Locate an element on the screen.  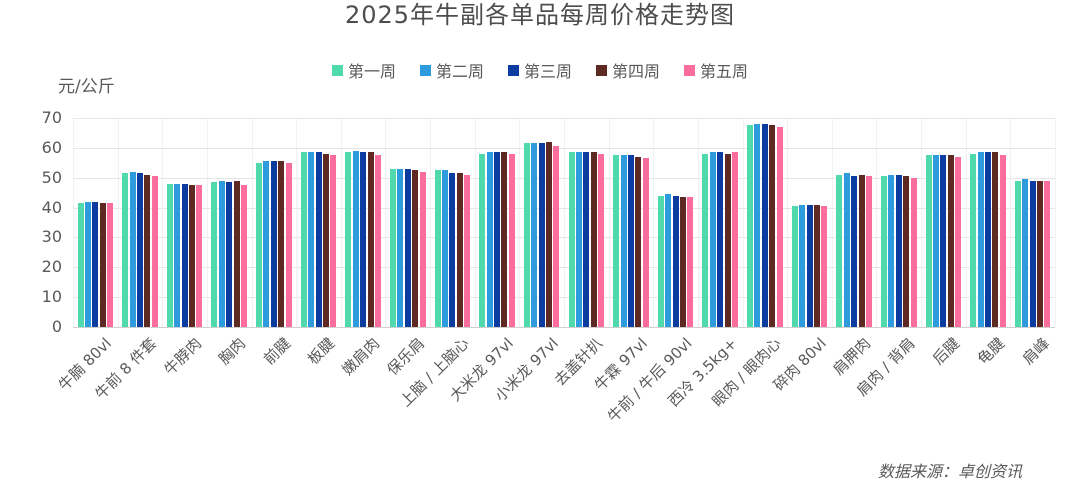
x-tick-label: 牛脖肉 is located at coordinates (182, 356).